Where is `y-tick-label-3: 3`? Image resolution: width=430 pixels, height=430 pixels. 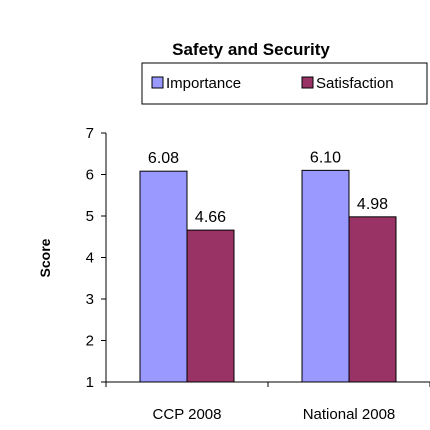 y-tick-label-3: 3 is located at coordinates (90, 299).